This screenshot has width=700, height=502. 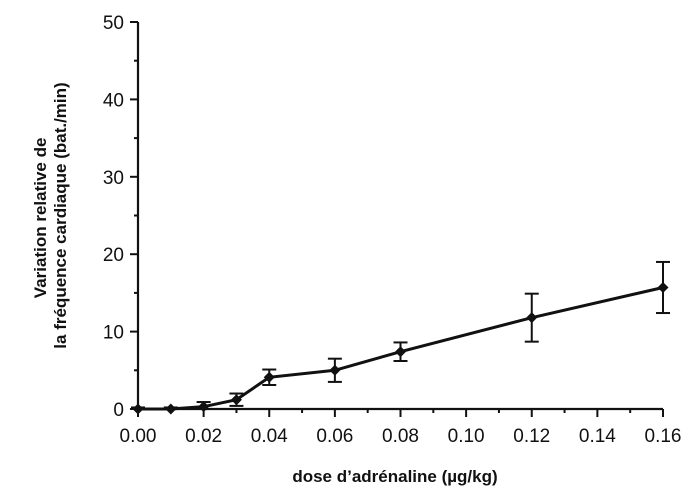 I want to click on y-tick-label: 0, so click(x=118, y=410).